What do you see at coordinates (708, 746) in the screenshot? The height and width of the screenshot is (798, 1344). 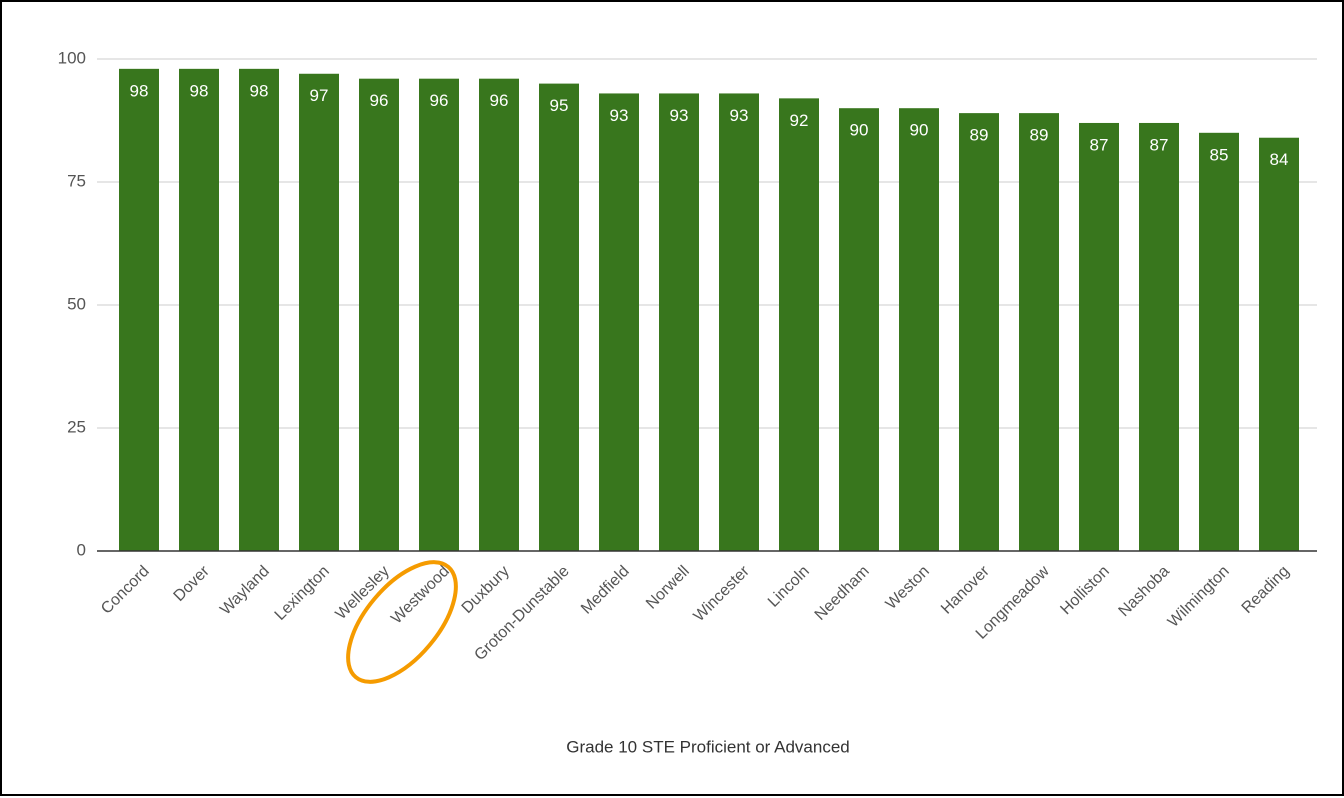 I see `x-axis-title: Grade 10 STE Proficient or Advanced` at bounding box center [708, 746].